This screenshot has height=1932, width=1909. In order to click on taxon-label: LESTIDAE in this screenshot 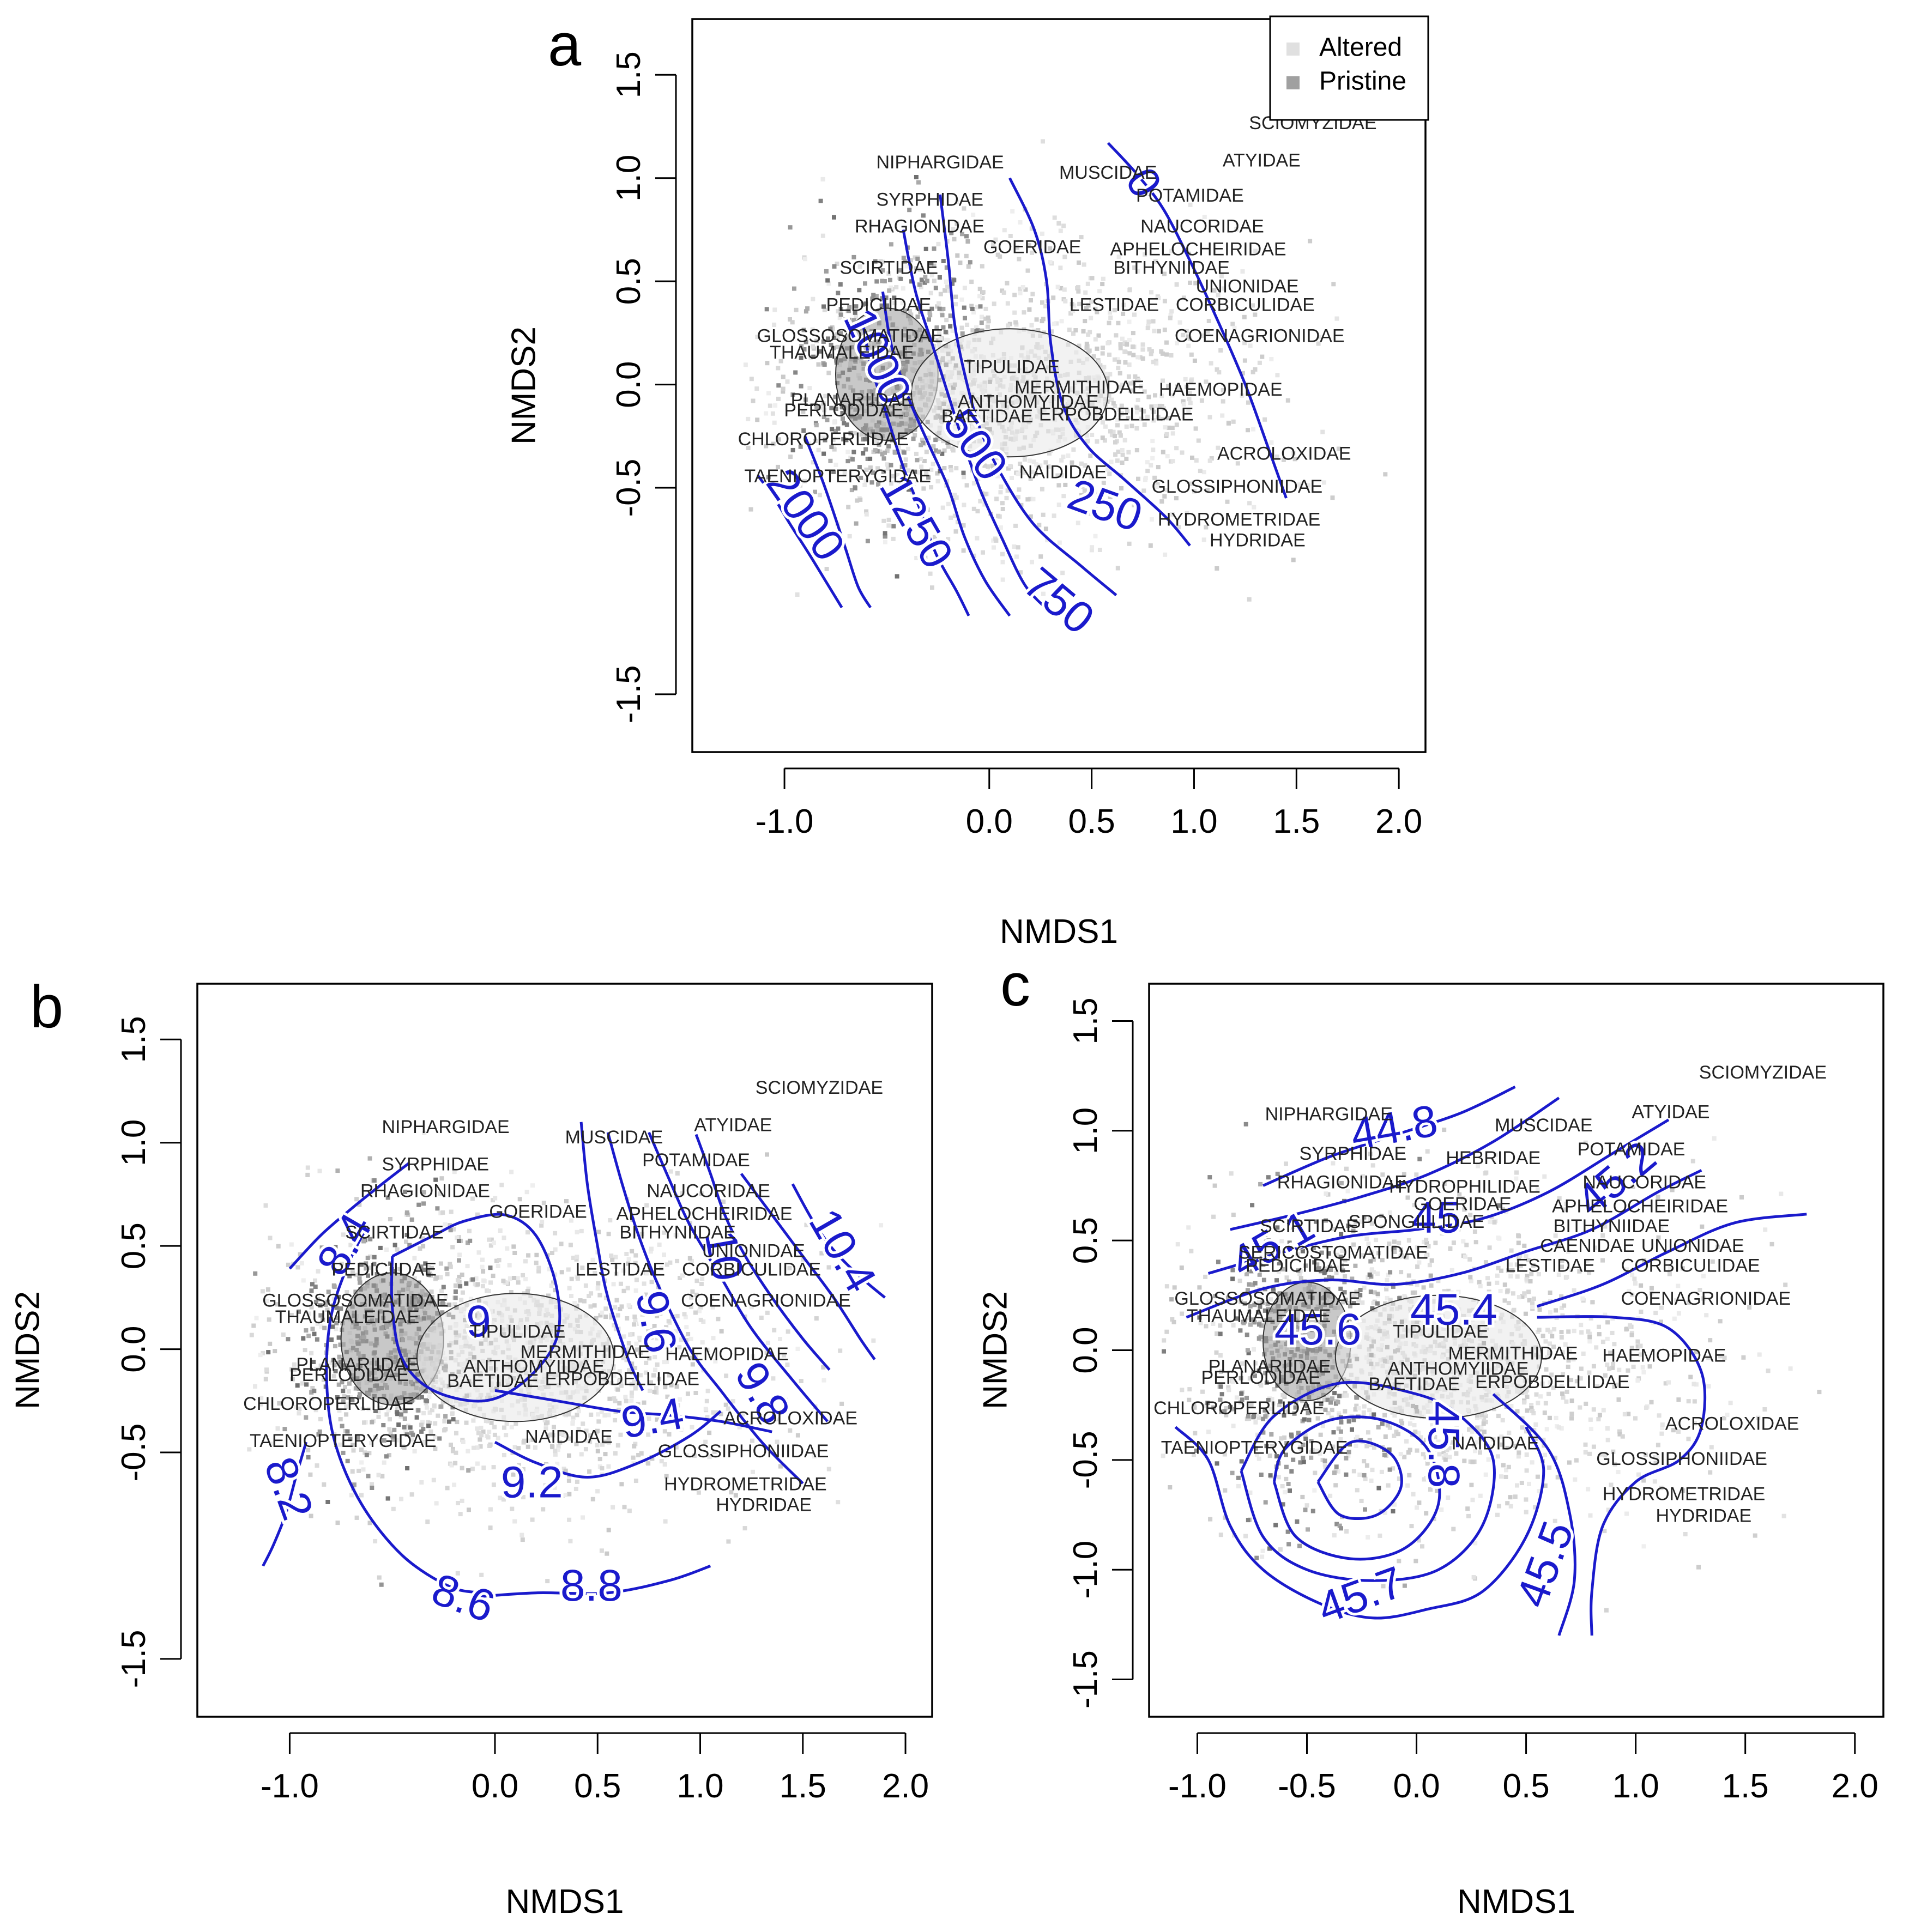, I will do `click(1114, 305)`.